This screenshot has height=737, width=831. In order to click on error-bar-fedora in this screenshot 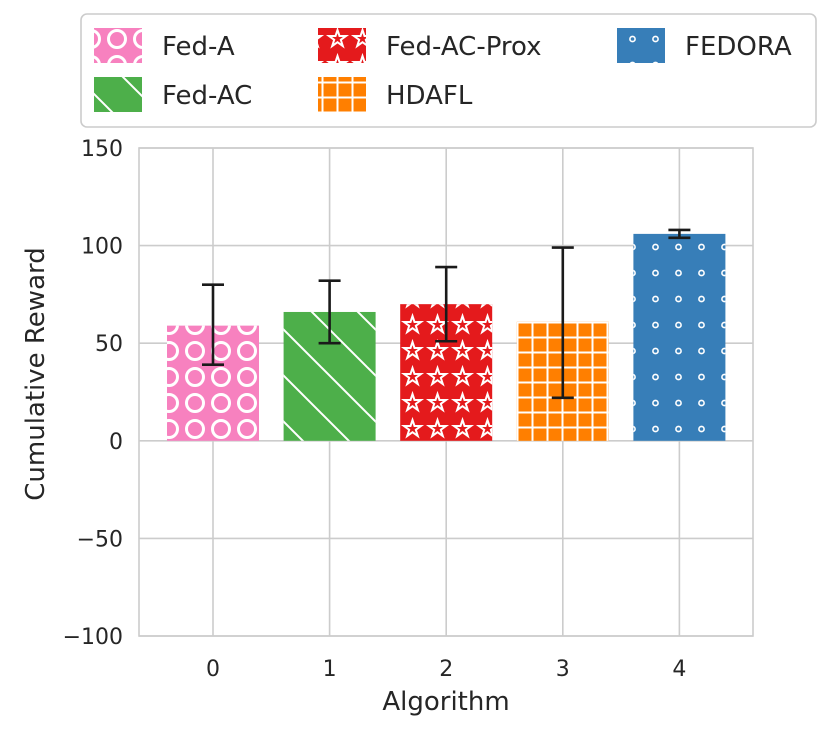, I will do `click(679, 234)`.